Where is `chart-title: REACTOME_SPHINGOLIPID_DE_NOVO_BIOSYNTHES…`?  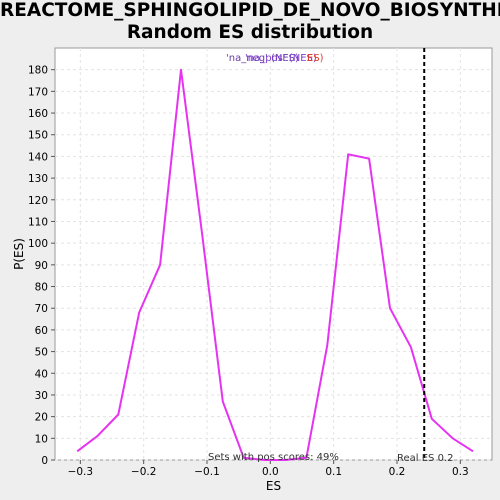
chart-title: REACTOME_SPHINGOLIPID_DE_NOVO_BIOSYNTHES… is located at coordinates (250, 22).